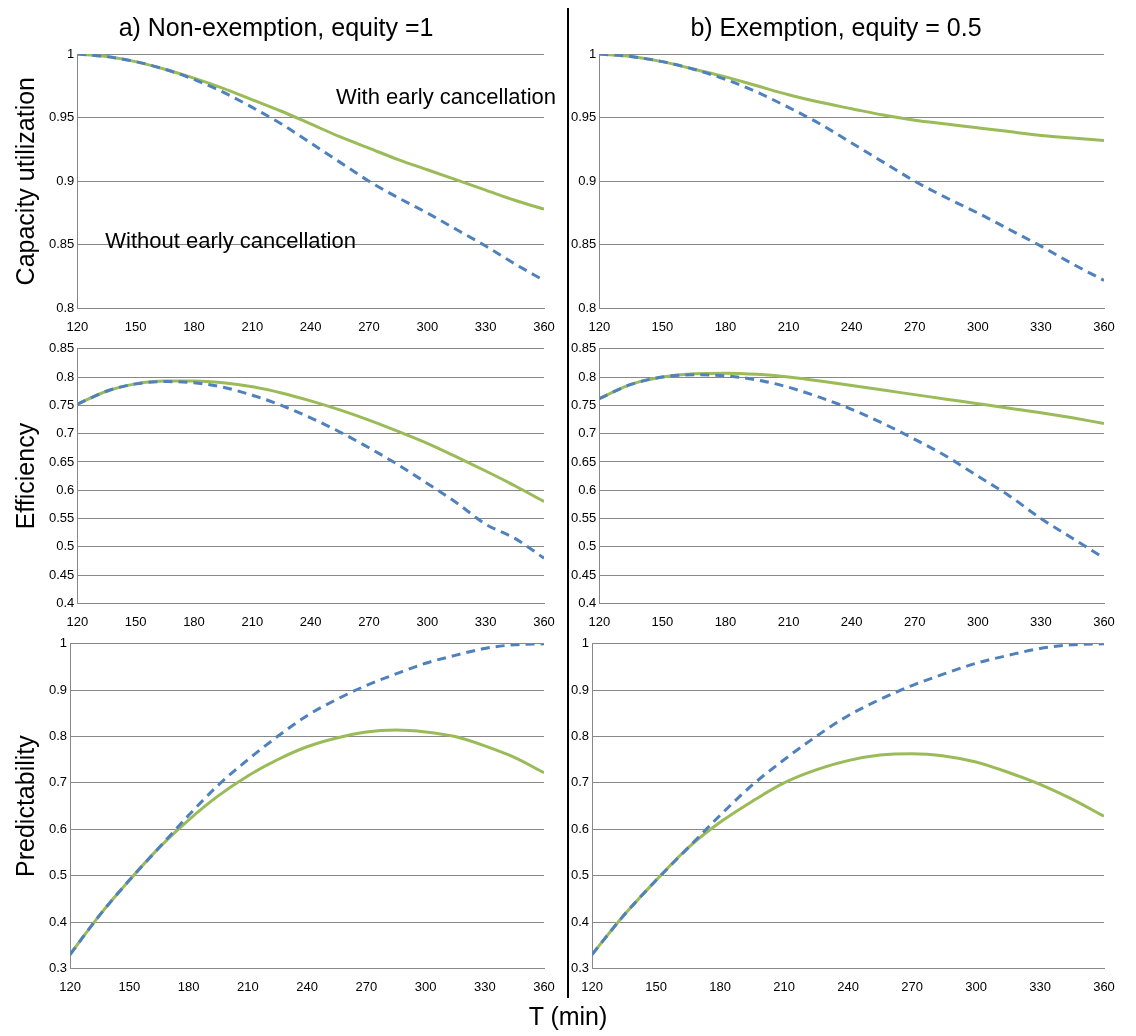  Describe the element at coordinates (568, 1016) in the screenshot. I see `x-axis-title: T (min)` at that location.